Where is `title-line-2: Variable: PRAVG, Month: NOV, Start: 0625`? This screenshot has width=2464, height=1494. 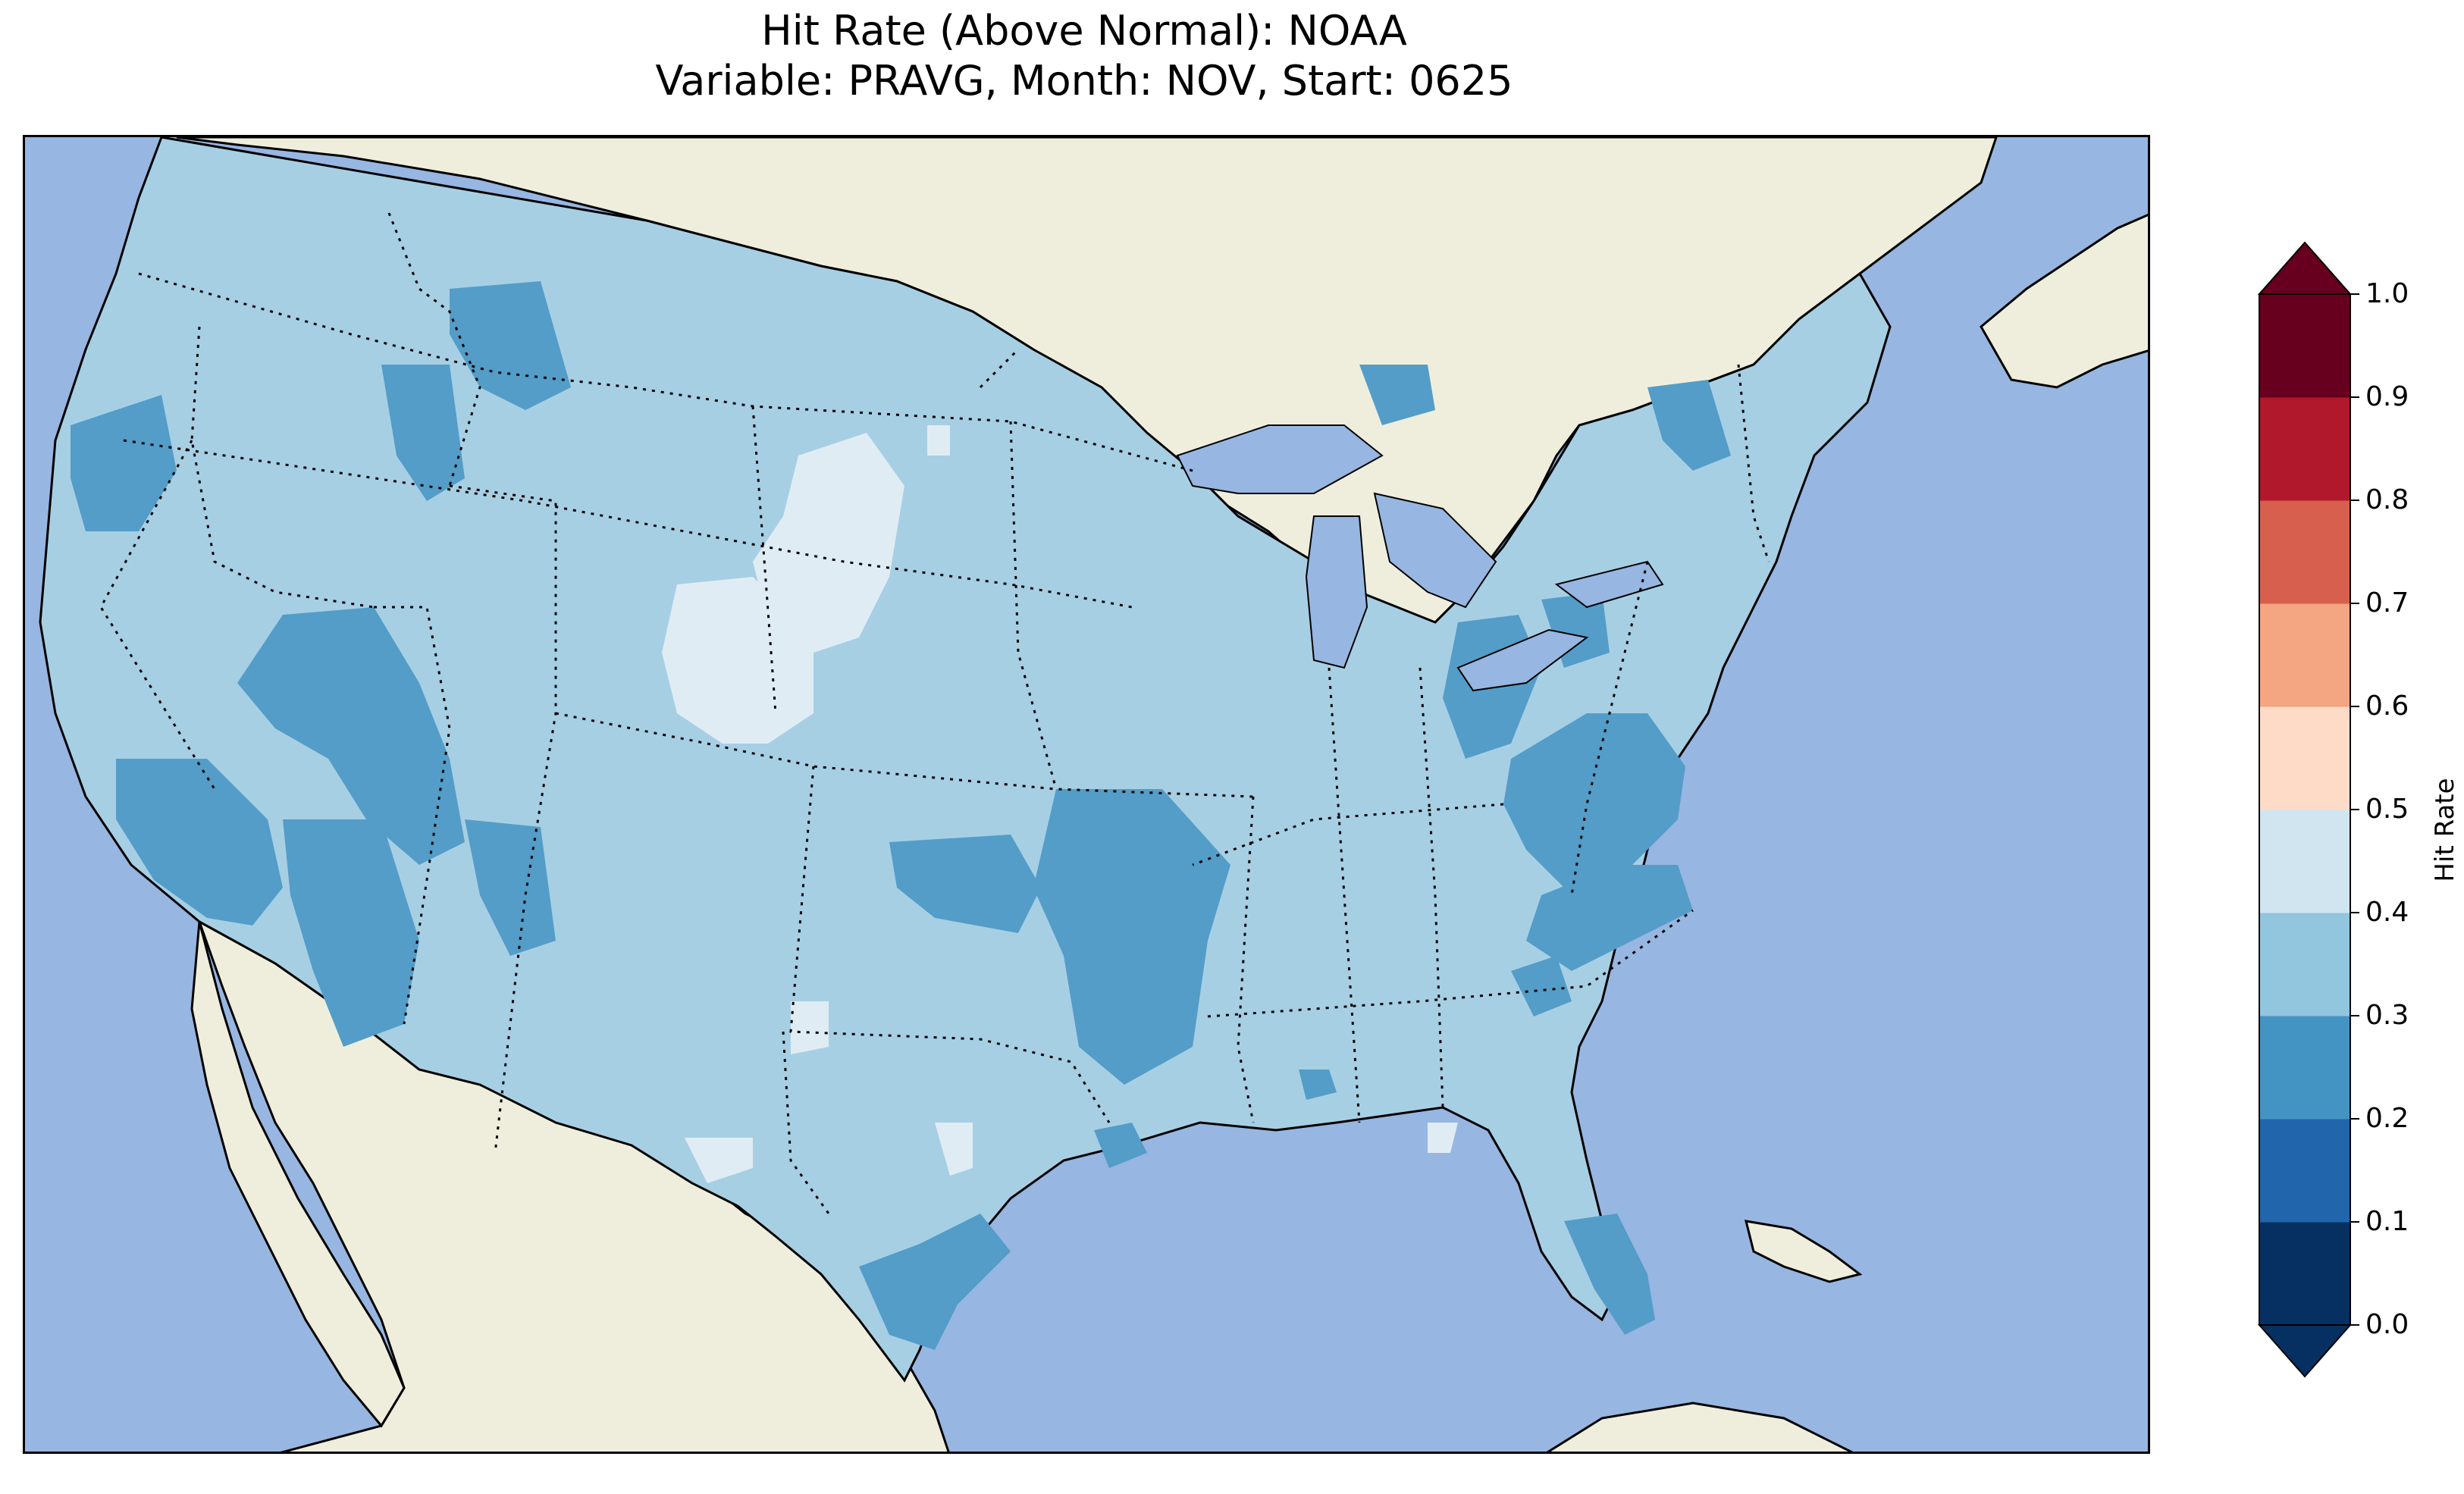 title-line-2: Variable: PRAVG, Month: NOV, Start: 0625 is located at coordinates (1084, 81).